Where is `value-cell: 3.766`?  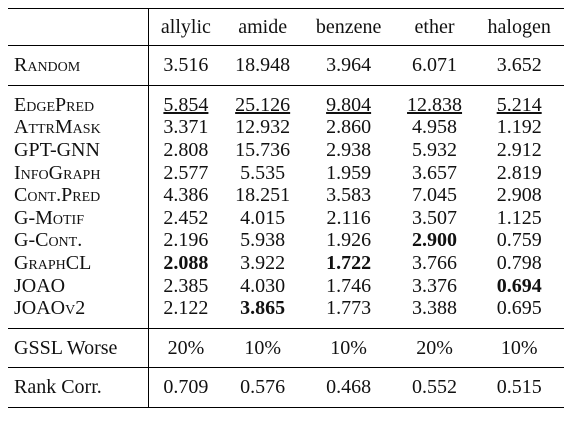 value-cell: 3.766 is located at coordinates (435, 263).